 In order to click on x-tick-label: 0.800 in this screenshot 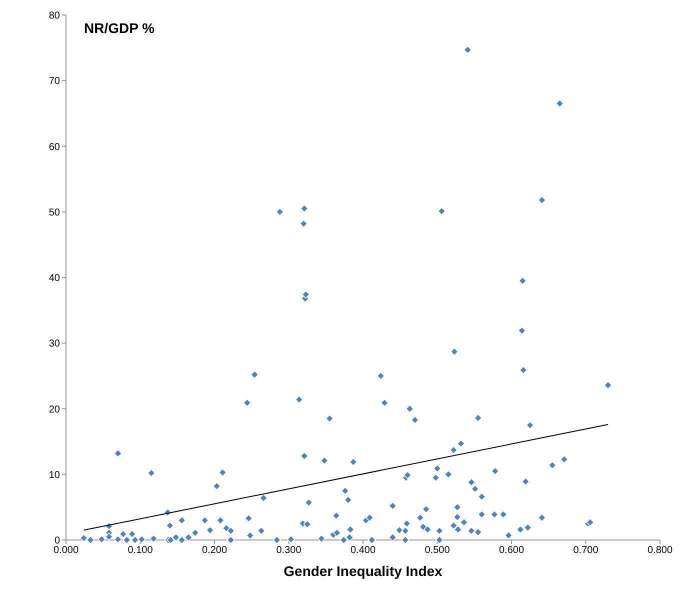, I will do `click(660, 550)`.